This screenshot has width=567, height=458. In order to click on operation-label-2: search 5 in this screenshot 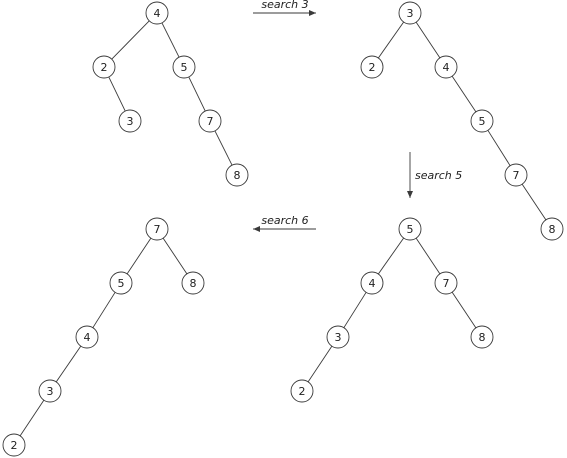, I will do `click(438, 175)`.